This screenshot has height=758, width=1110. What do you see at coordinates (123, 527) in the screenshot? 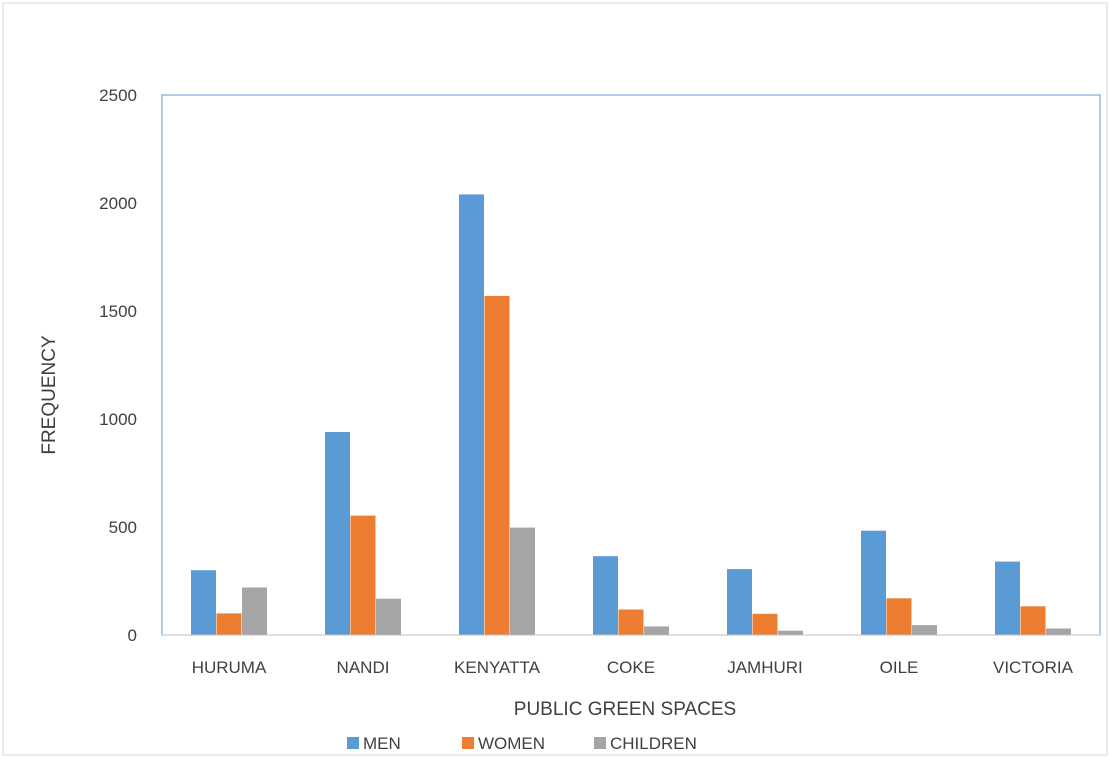
I see `y-tick-label: 500` at bounding box center [123, 527].